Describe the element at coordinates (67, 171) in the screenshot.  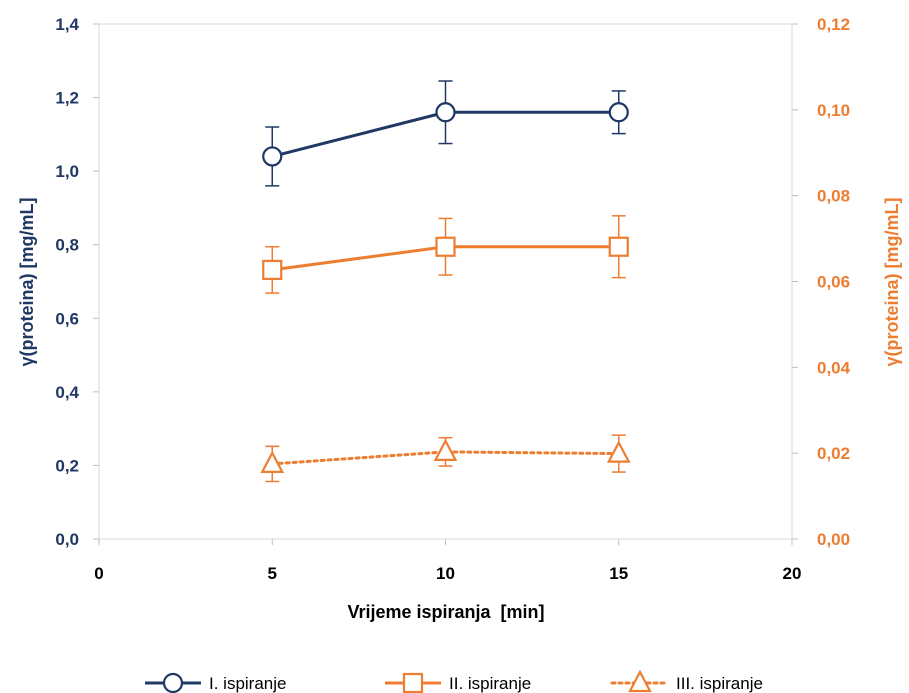
I see `left-tick-label: 1,0` at that location.